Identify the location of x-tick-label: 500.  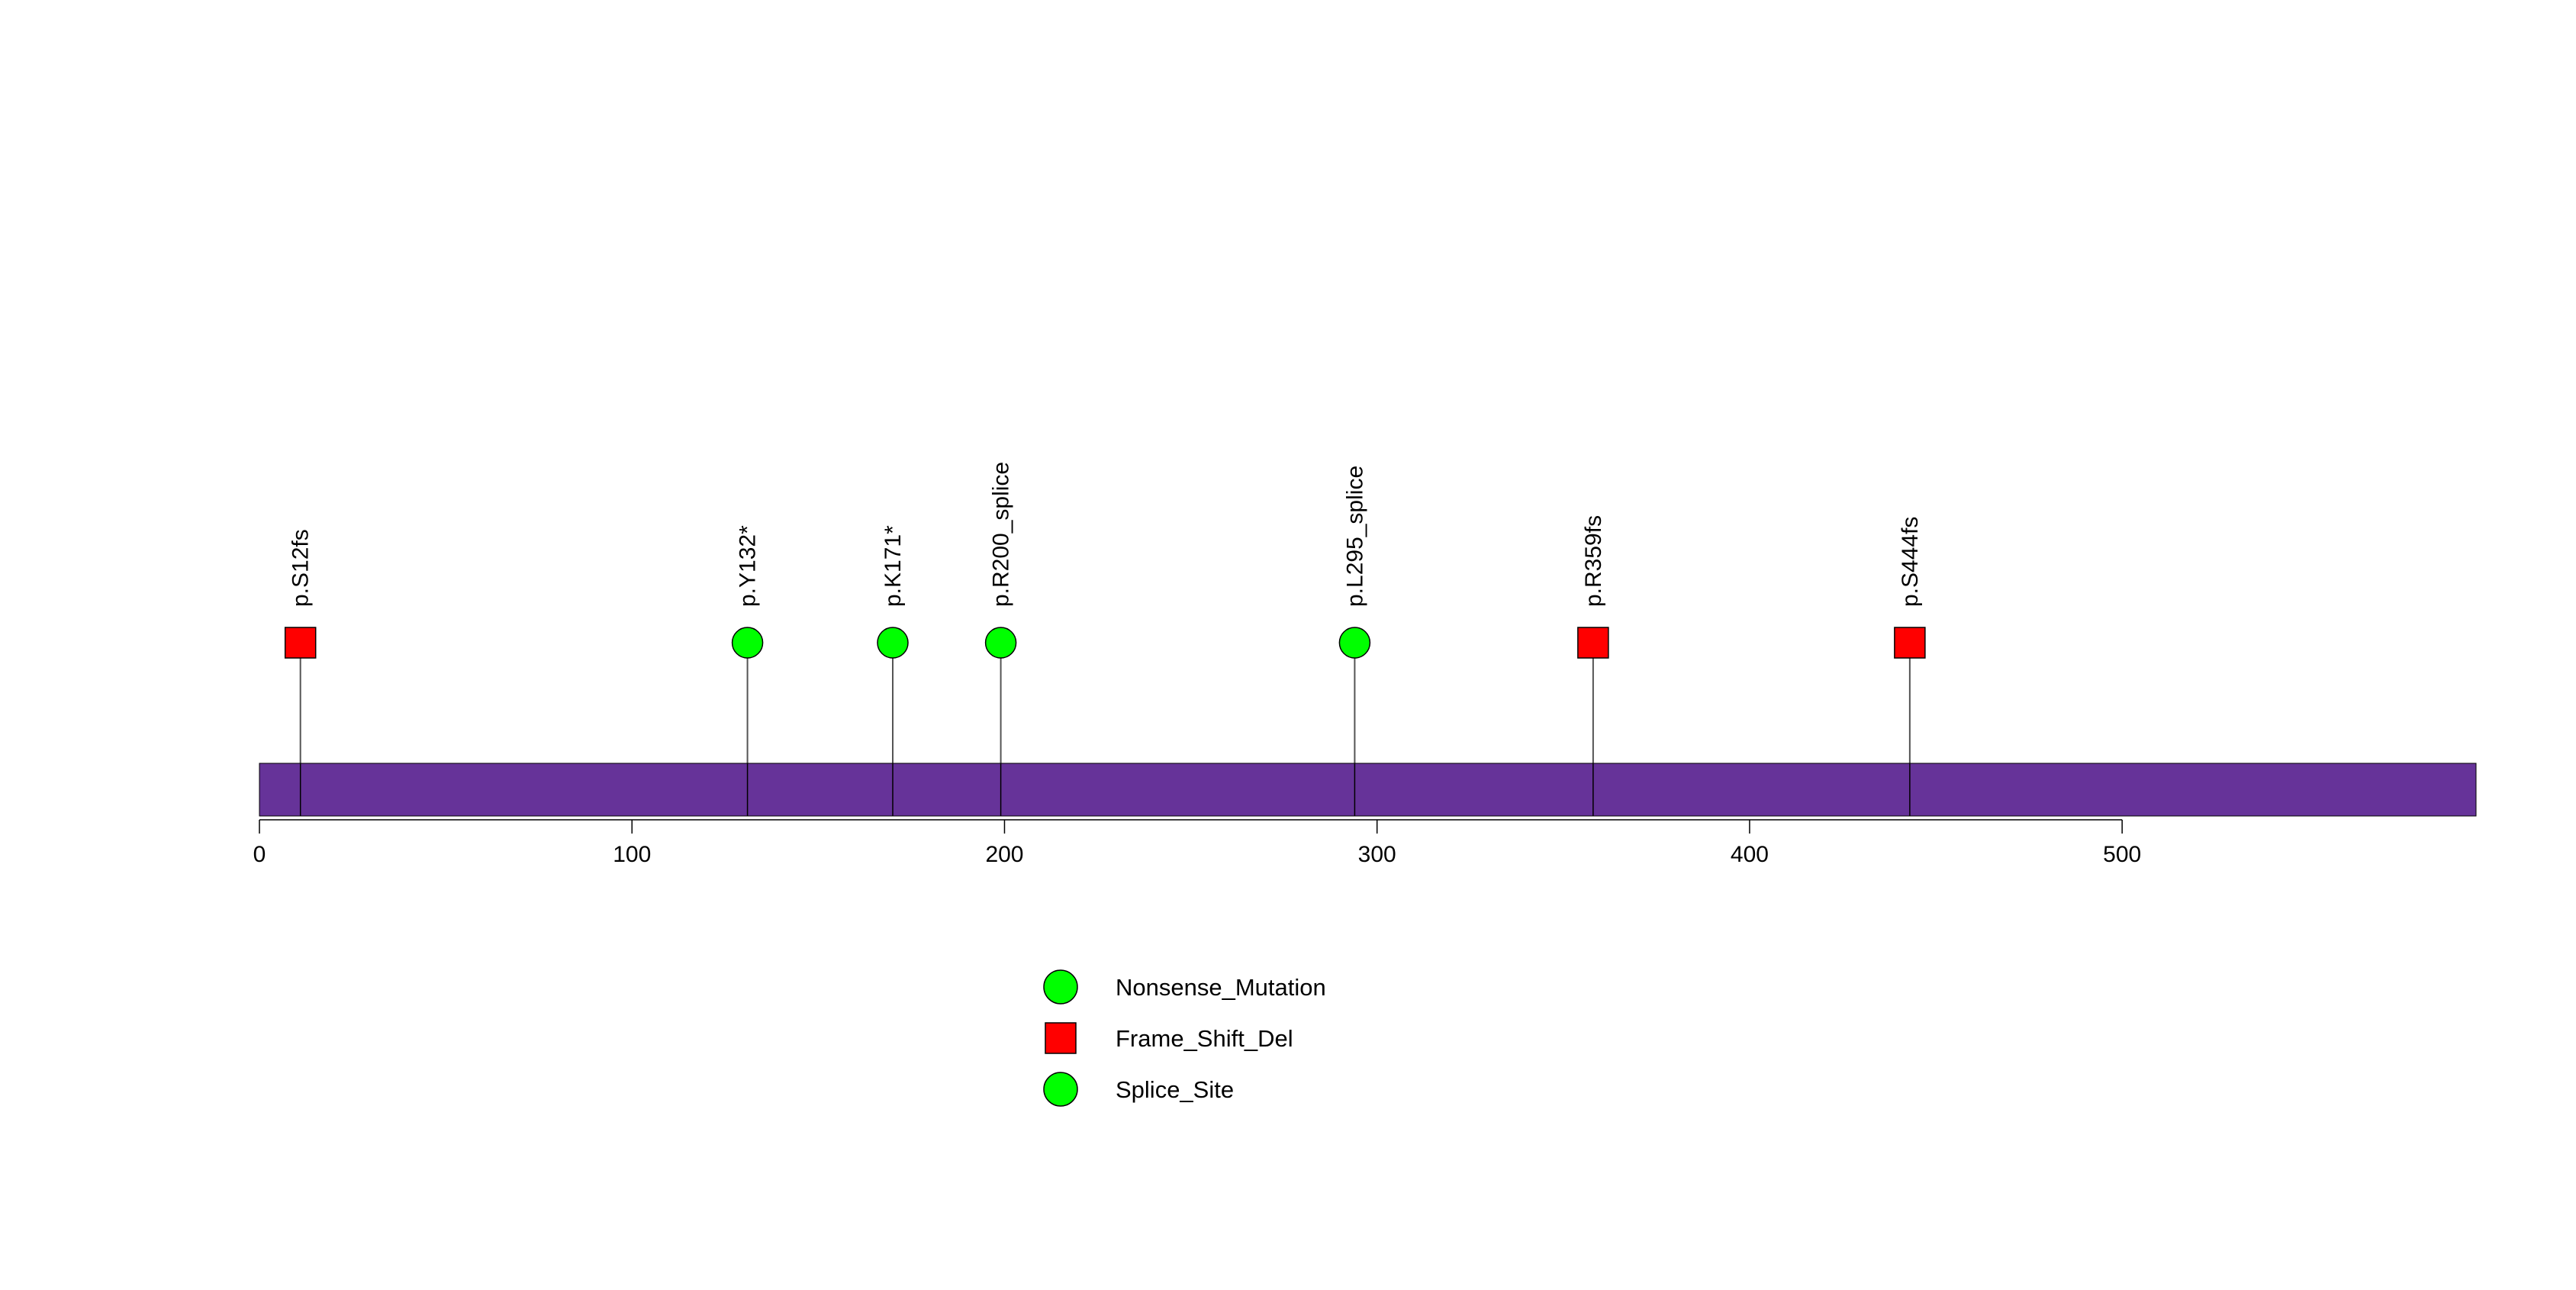
(2122, 854).